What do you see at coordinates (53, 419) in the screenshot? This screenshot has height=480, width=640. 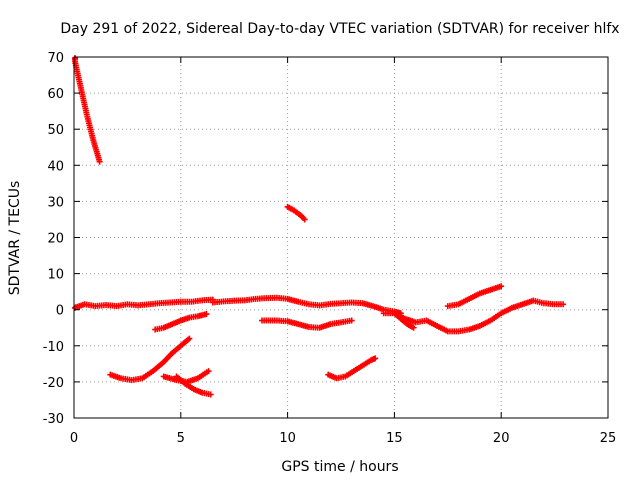 I see `y-tick-label: -30` at bounding box center [53, 419].